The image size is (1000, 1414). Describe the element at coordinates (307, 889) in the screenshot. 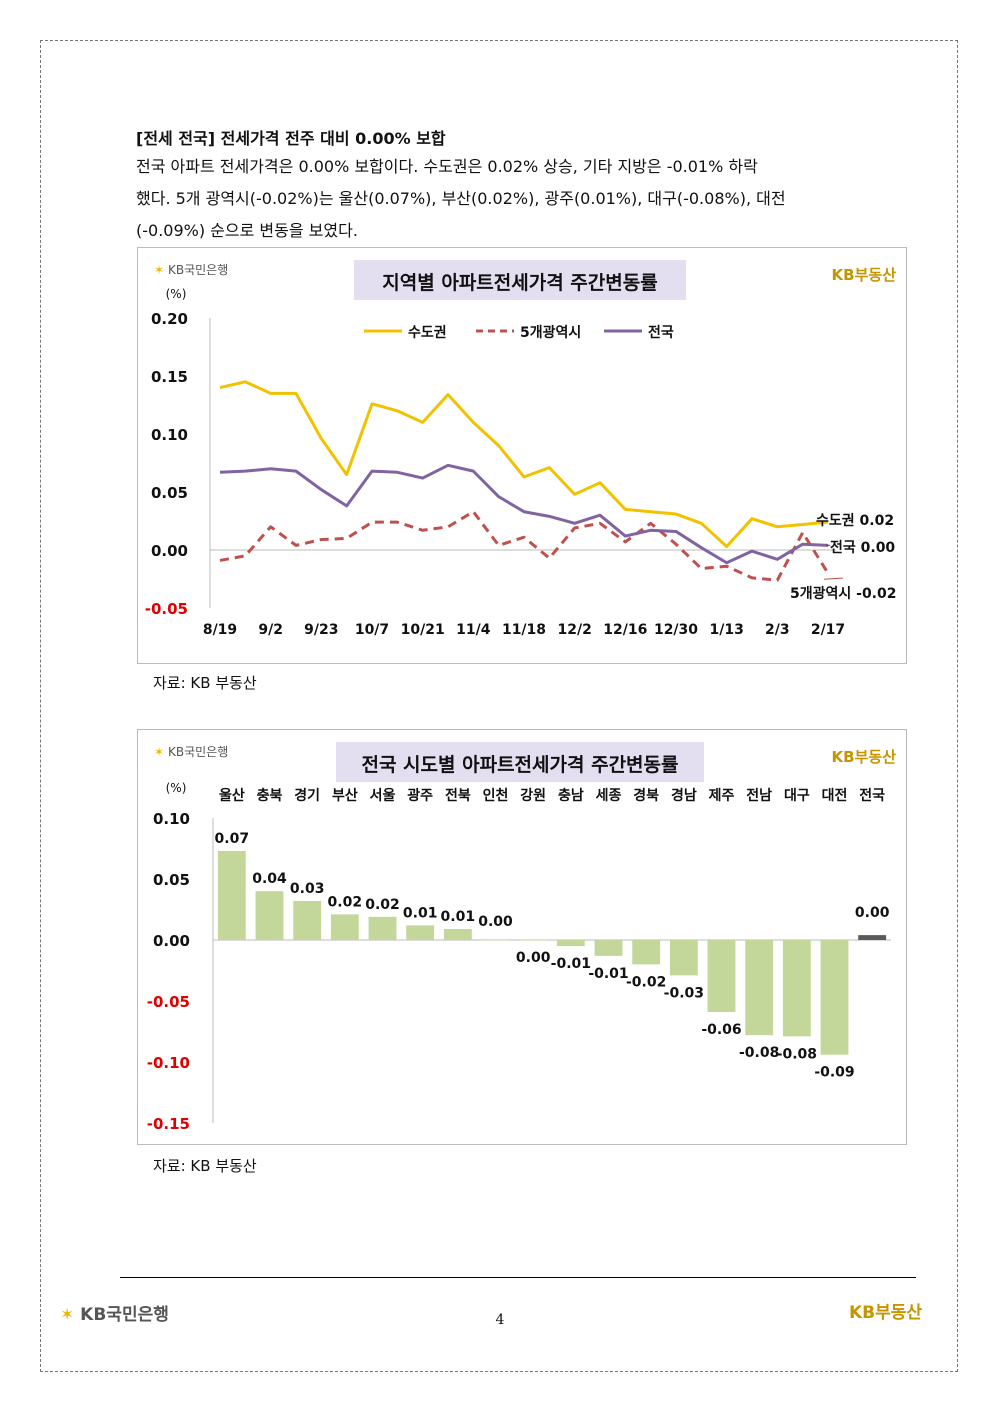

I see `data-label: 0.03` at that location.